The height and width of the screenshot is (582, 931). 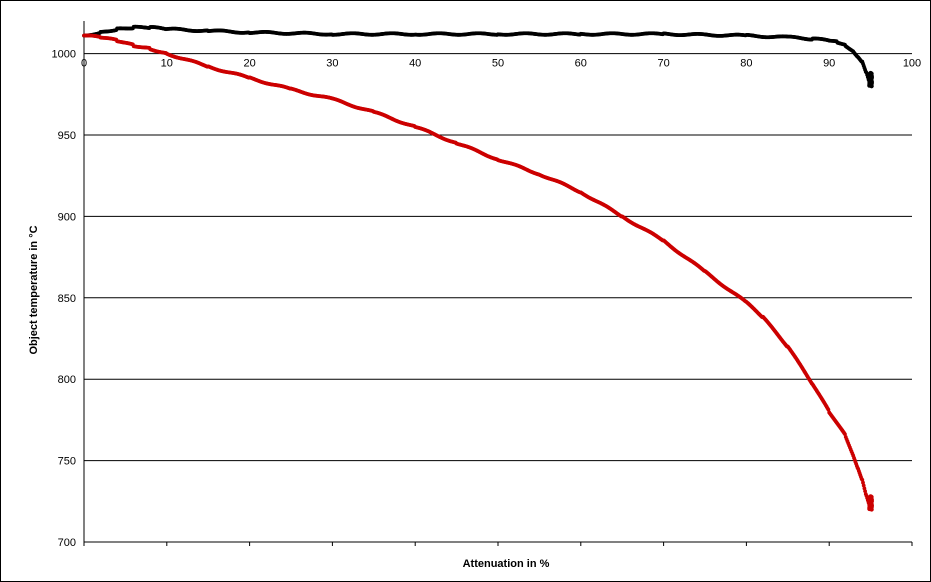 I want to click on y-tick-label-850: 850, so click(x=67, y=299).